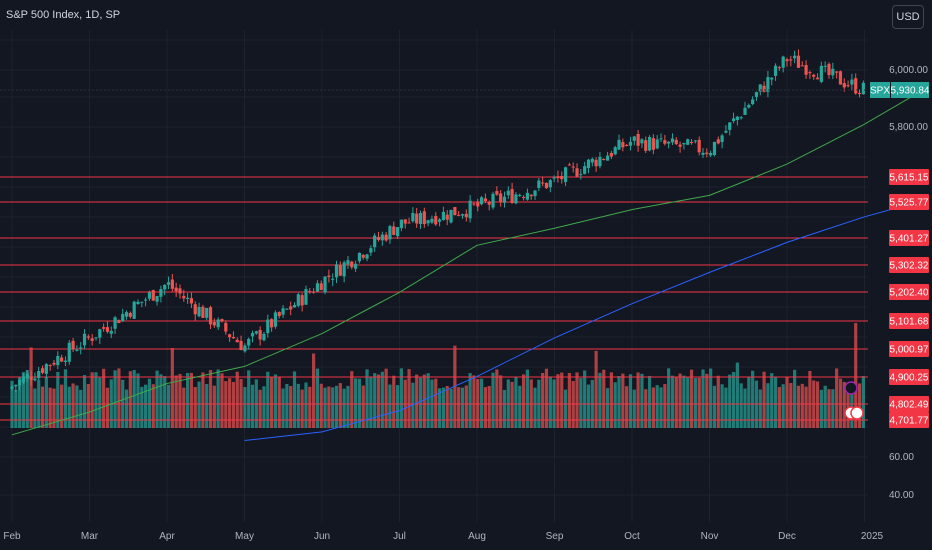  Describe the element at coordinates (555, 536) in the screenshot. I see `time-tick-label: Sep` at that location.